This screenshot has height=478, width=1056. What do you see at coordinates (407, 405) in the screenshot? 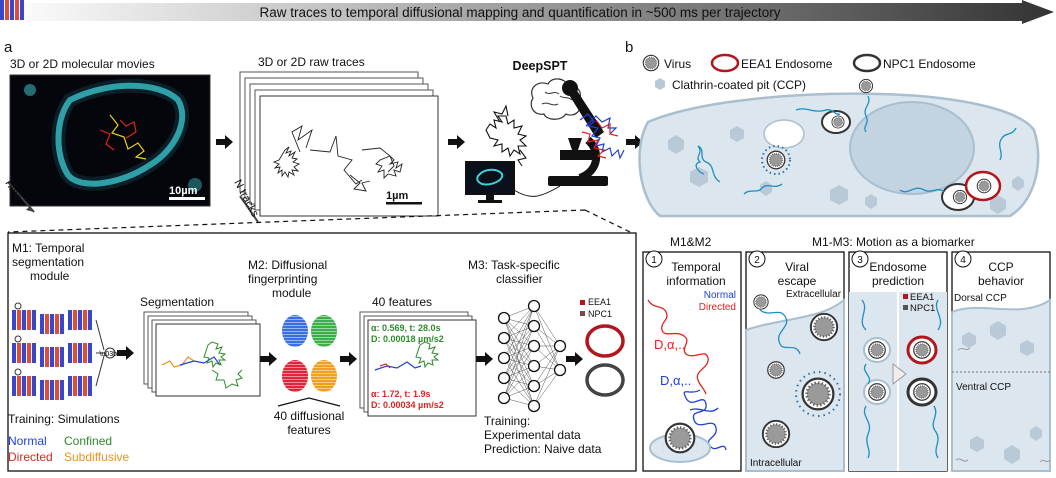
I see `feature-red-2: D: 0.00034 µm/s2` at bounding box center [407, 405].